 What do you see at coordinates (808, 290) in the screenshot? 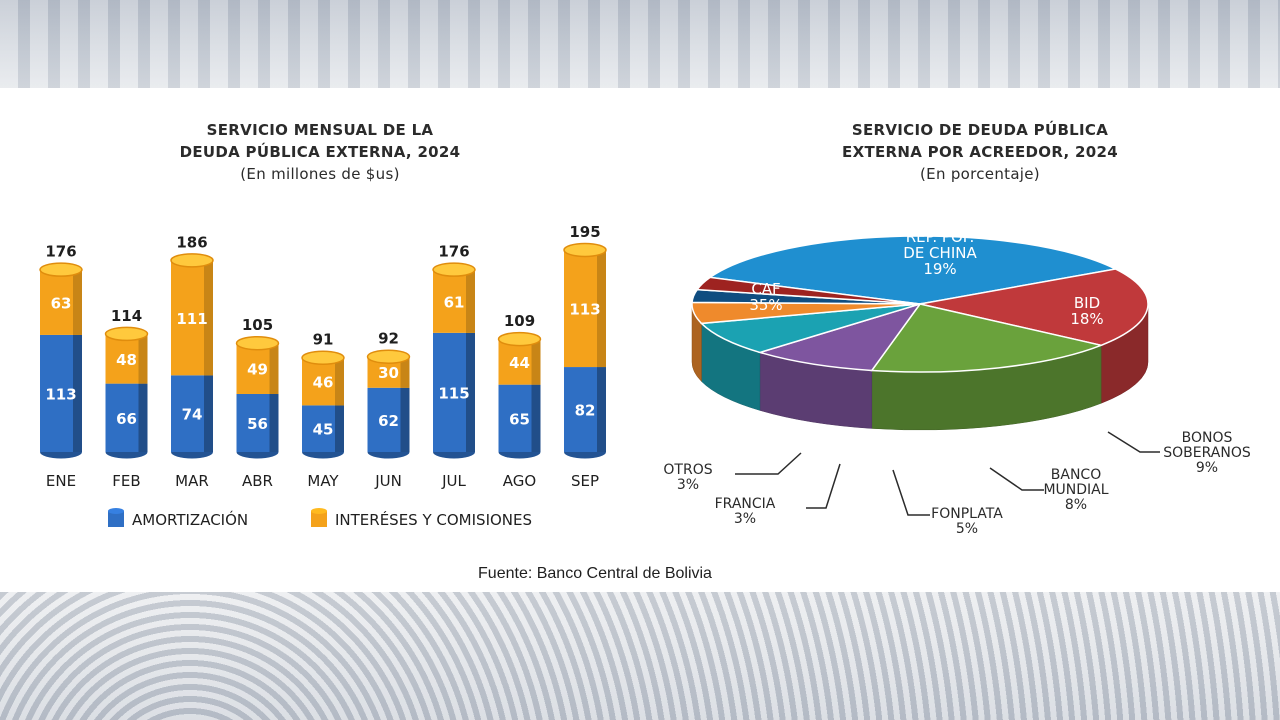
I see `pie-slice-otros` at bounding box center [808, 290].